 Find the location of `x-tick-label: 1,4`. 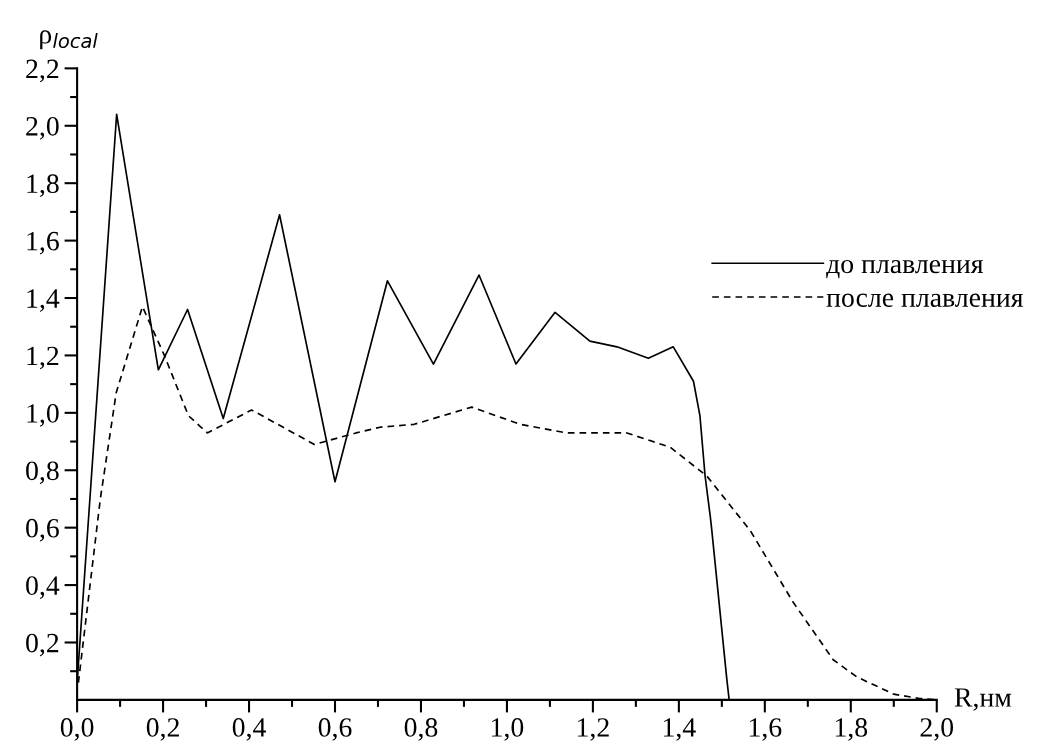

x-tick-label: 1,4 is located at coordinates (679, 729).